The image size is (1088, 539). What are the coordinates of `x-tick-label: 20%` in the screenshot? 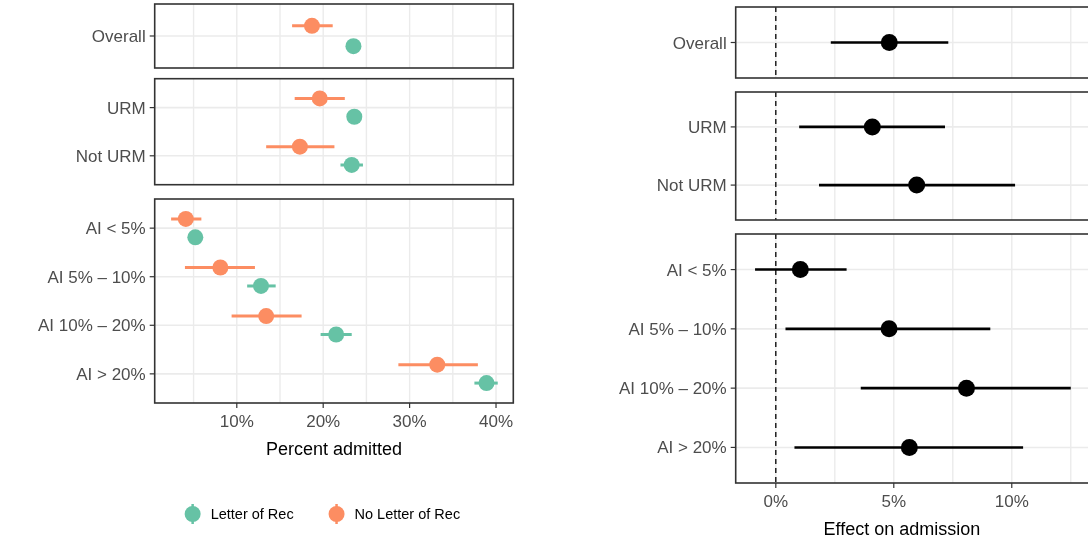 It's located at (323, 421).